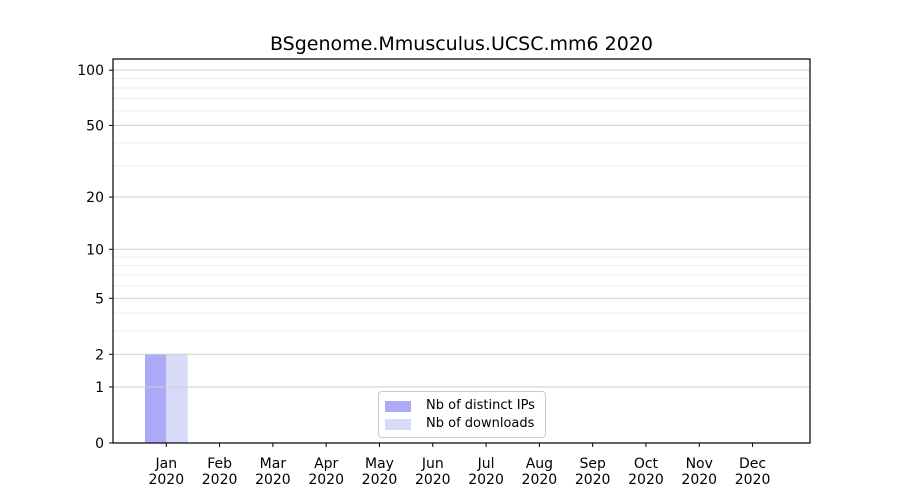 The width and height of the screenshot is (900, 500). I want to click on x-tick-label-month: Mar, so click(273, 464).